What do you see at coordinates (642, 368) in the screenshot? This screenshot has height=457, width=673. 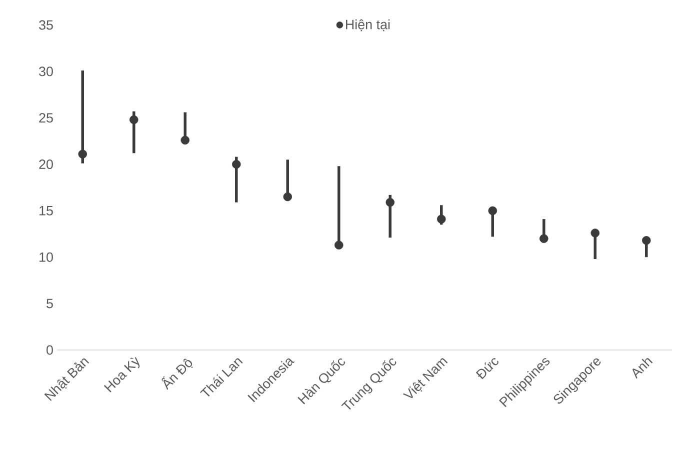 I see `x-tick-label: Anh` at bounding box center [642, 368].